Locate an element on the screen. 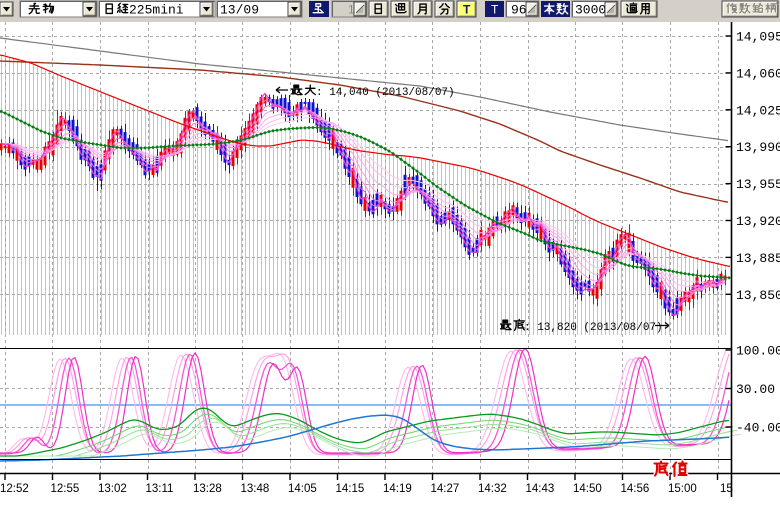 This screenshot has height=505, width=780. svg-text: 14,025 is located at coordinates (758, 110).